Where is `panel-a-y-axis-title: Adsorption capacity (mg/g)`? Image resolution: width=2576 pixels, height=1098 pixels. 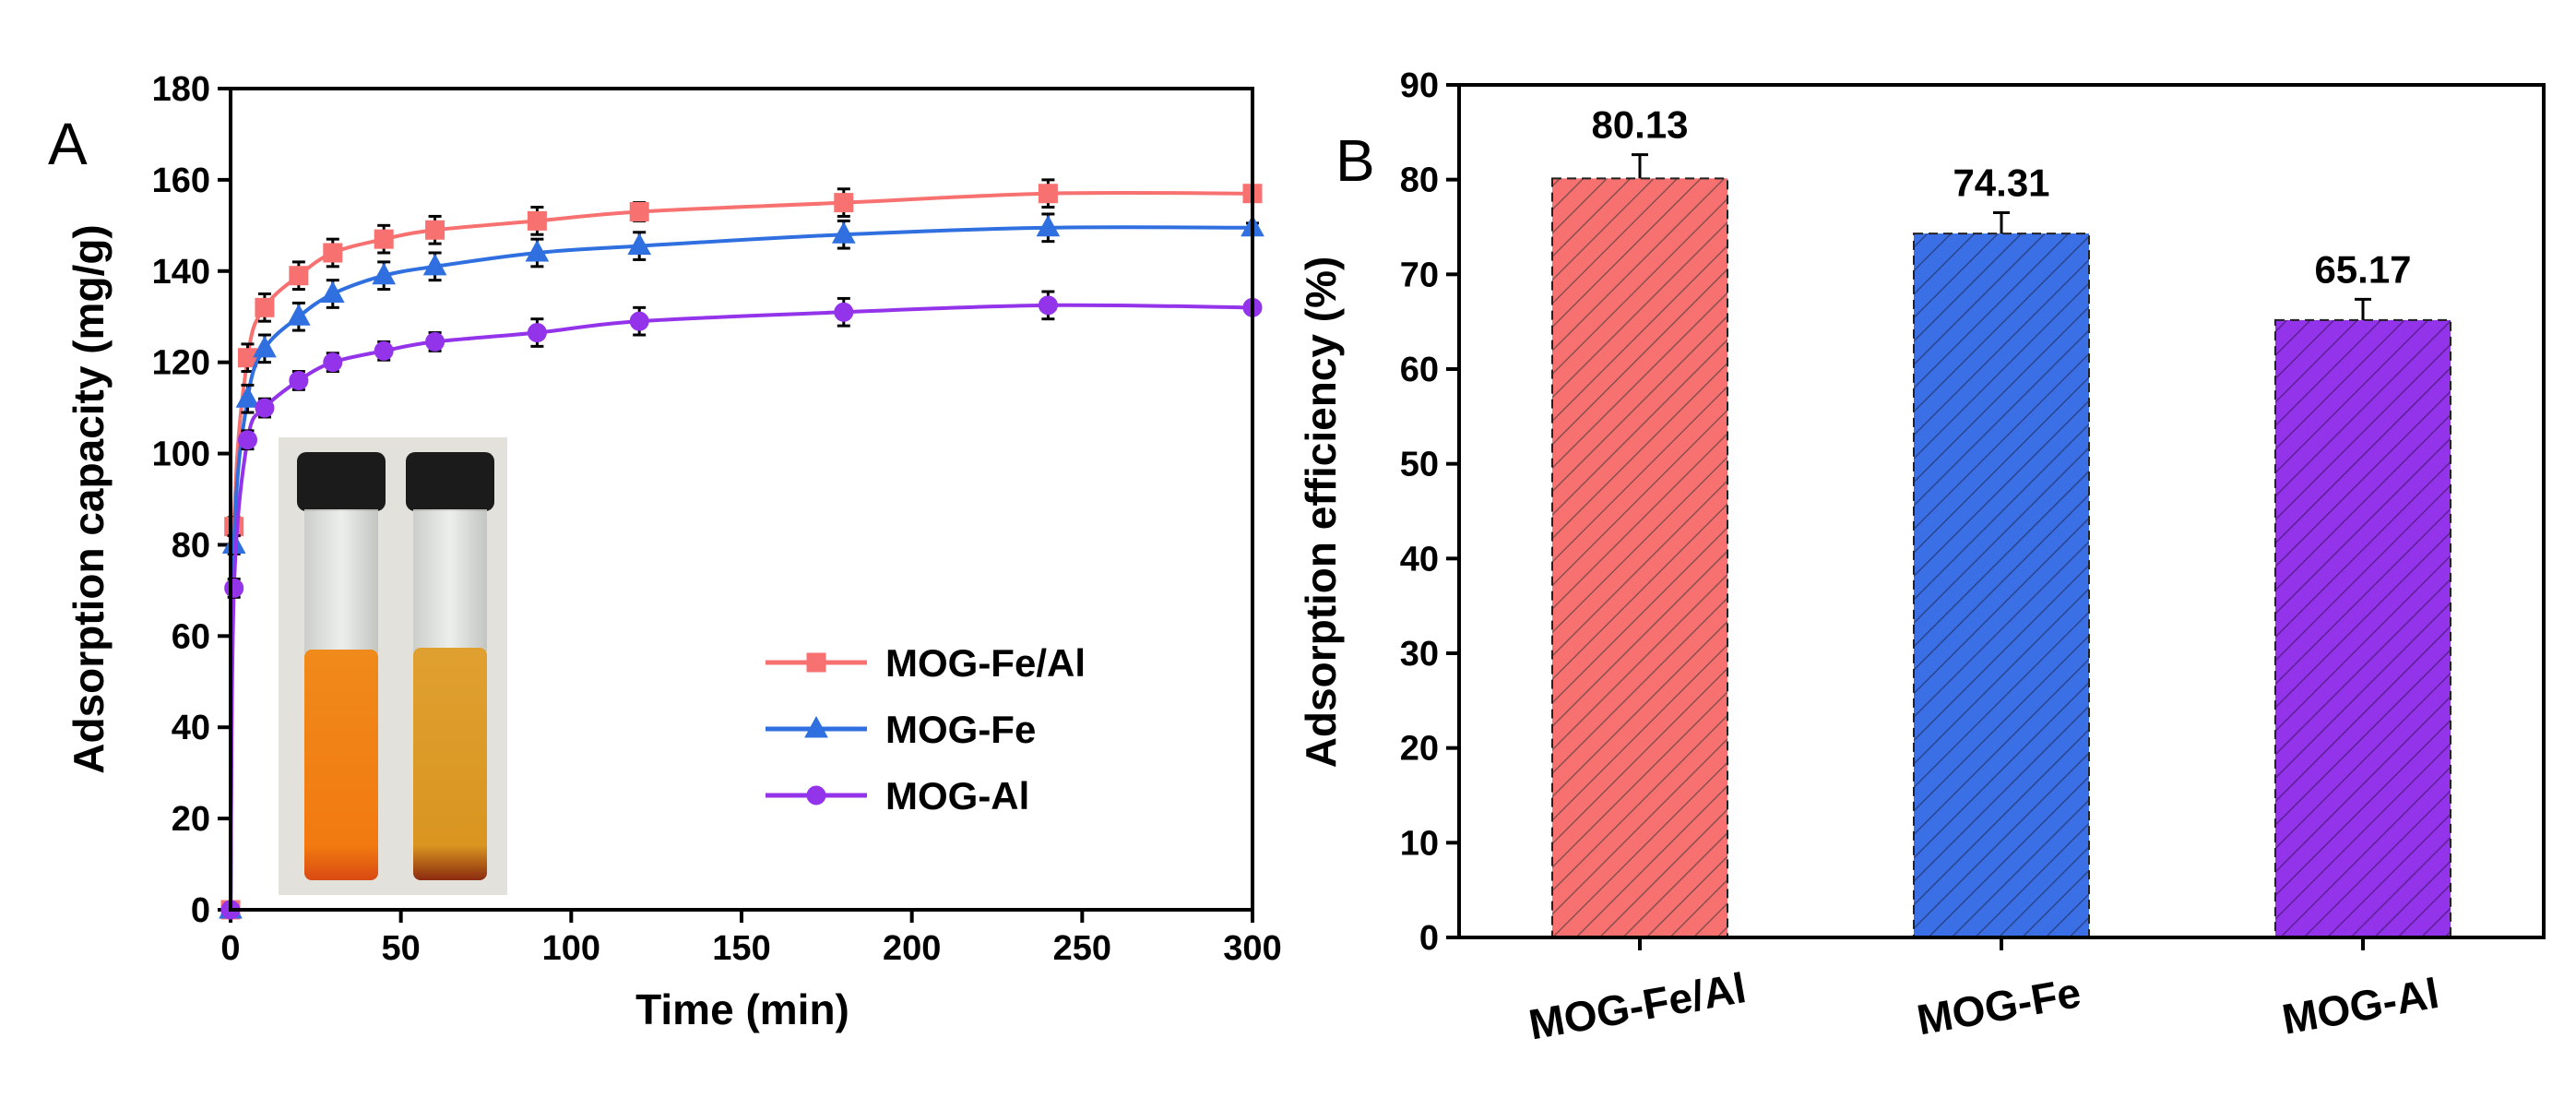 panel-a-y-axis-title: Adsorption capacity (mg/g) is located at coordinates (89, 498).